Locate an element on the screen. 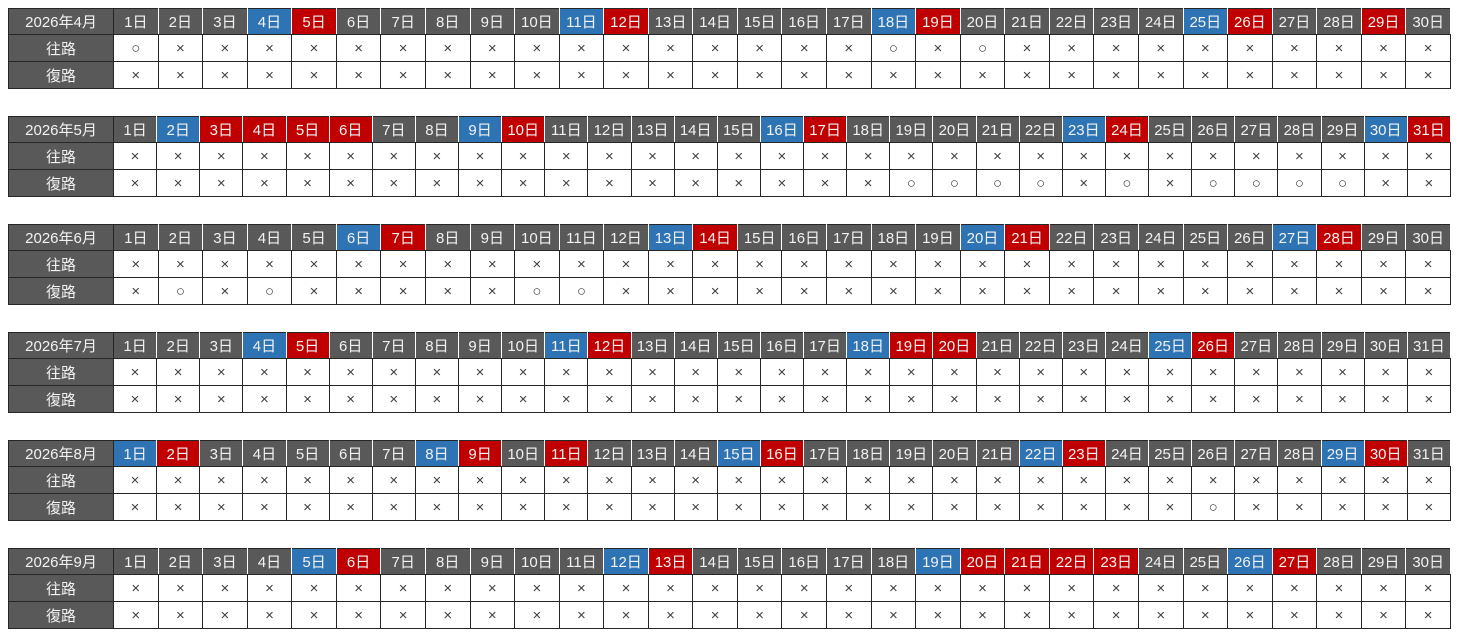  day-header: 31日 is located at coordinates (1429, 345).